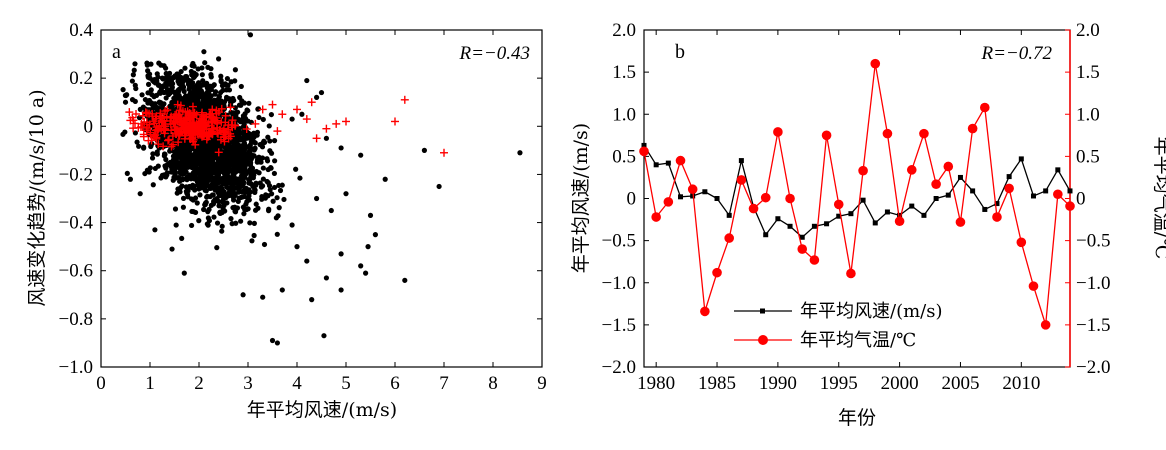 This screenshot has width=1166, height=450. What do you see at coordinates (493, 383) in the screenshot?
I see `panel-a-x-tick-label: 8` at bounding box center [493, 383].